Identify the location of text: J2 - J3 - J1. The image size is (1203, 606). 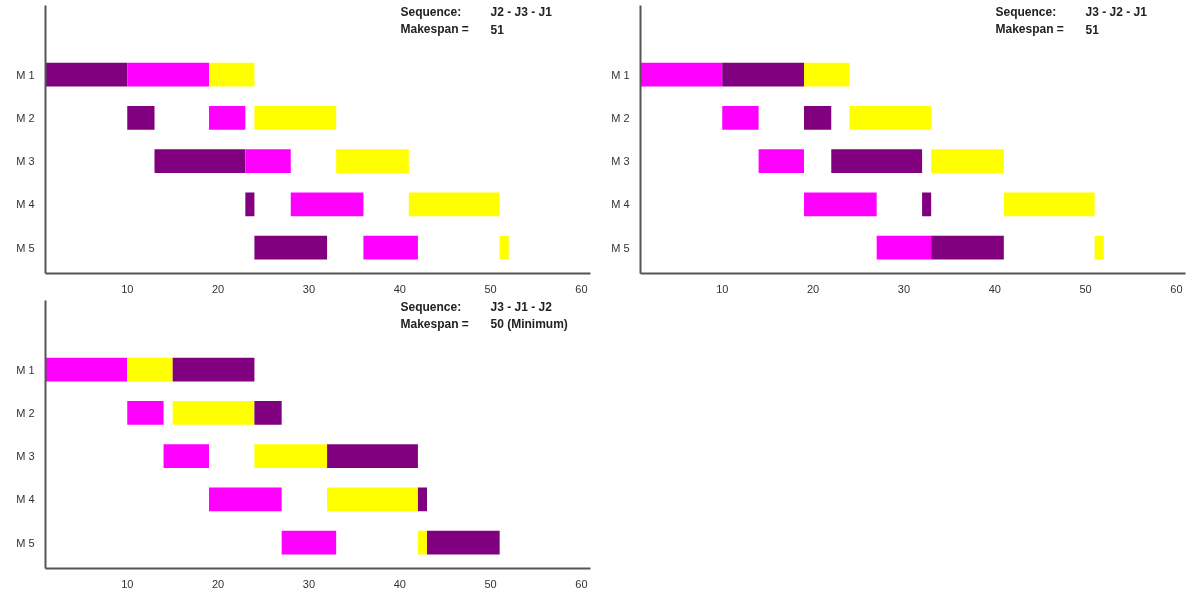
(521, 11).